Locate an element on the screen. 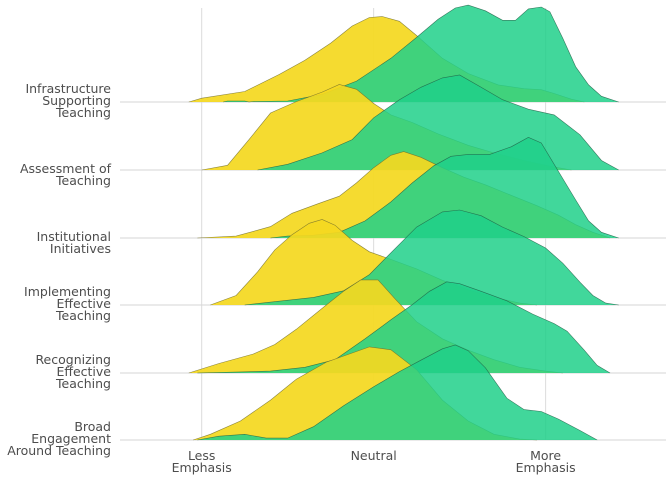  category-label-line: Around Teaching is located at coordinates (59, 450).